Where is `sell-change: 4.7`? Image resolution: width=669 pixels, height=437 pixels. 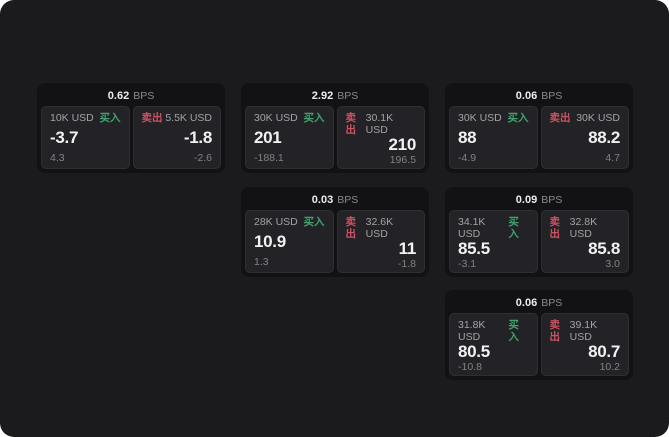 sell-change: 4.7 is located at coordinates (612, 158).